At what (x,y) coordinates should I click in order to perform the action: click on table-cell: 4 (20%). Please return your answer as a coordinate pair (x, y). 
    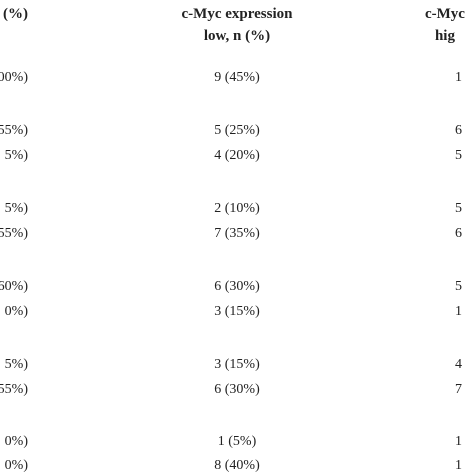
    Looking at the image, I should click on (237, 155).